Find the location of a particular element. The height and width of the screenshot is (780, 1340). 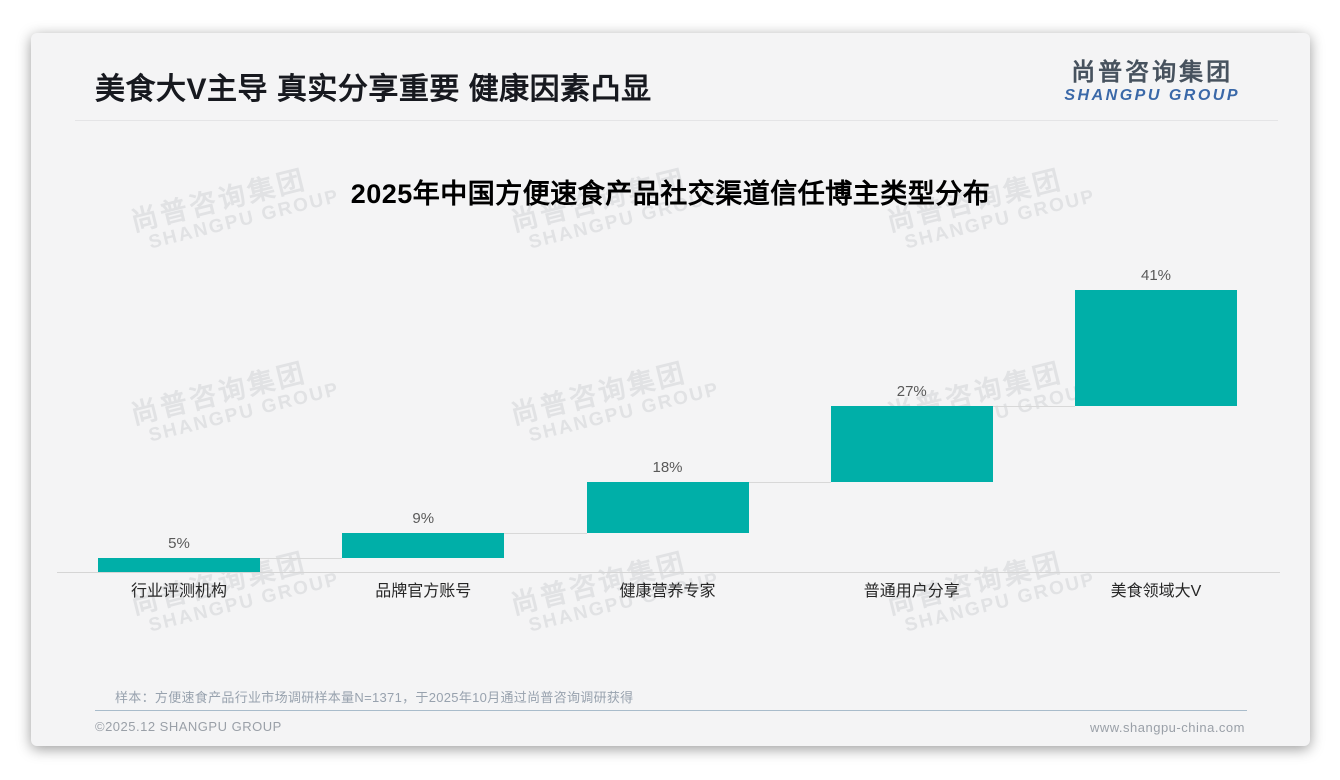

category-label: 普通用户分享 is located at coordinates (911, 591).